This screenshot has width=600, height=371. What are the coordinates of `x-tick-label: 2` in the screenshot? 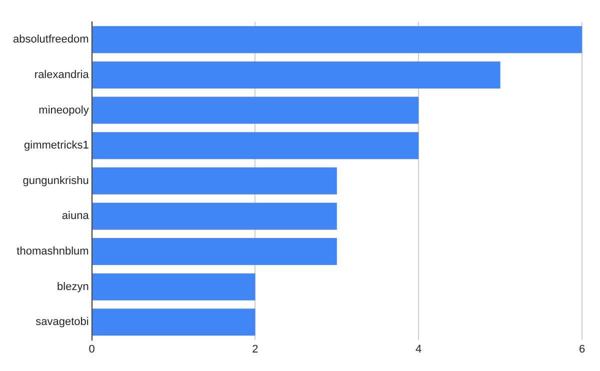 It's located at (255, 349).